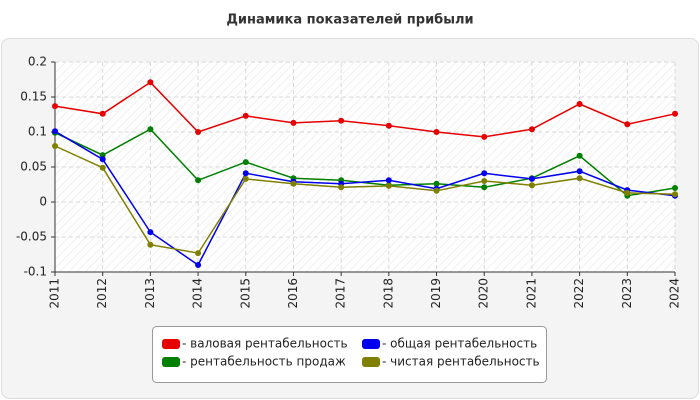 The height and width of the screenshot is (400, 700). What do you see at coordinates (459, 344) in the screenshot?
I see `legend-label: - общая рентабельность` at bounding box center [459, 344].